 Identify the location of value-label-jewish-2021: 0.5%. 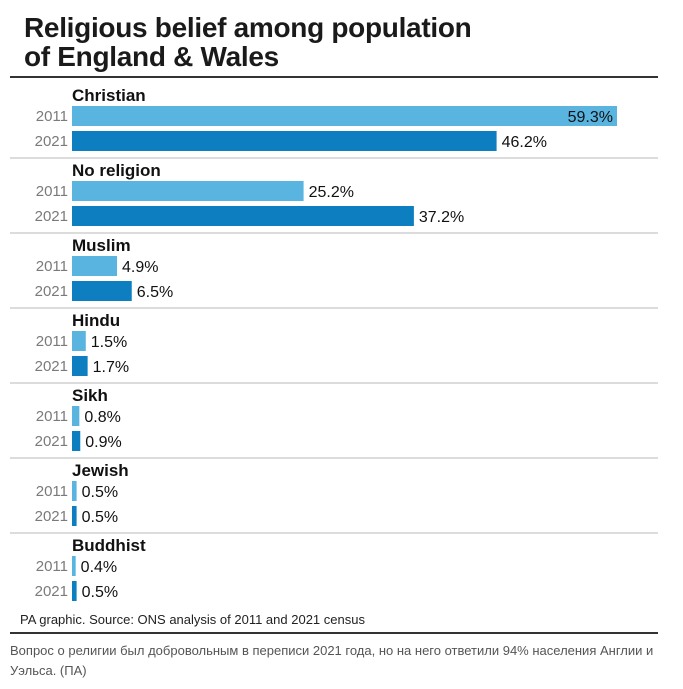
(100, 517).